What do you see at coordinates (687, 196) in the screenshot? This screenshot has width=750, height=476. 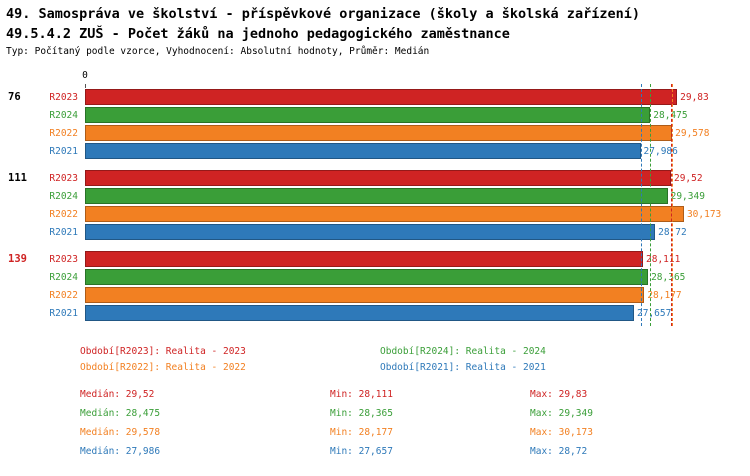 I see `bar-value-label: 29,349` at bounding box center [687, 196].